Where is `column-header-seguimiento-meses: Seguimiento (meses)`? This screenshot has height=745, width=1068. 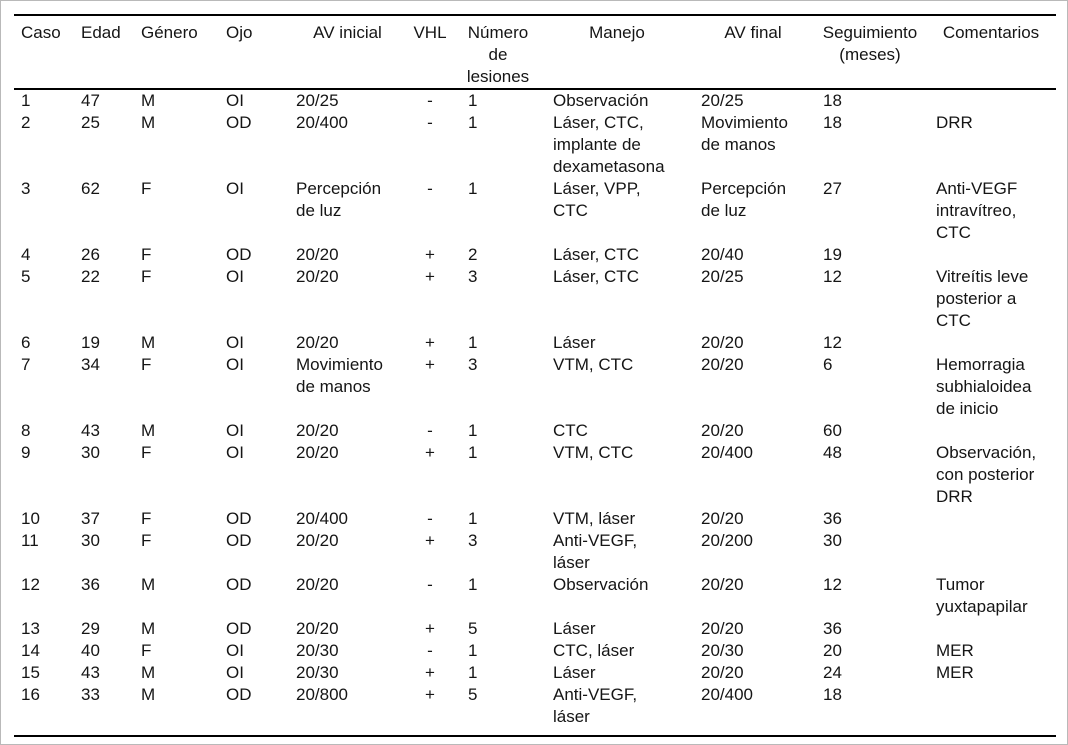 column-header-seguimiento-meses: Seguimiento (meses) is located at coordinates (870, 52).